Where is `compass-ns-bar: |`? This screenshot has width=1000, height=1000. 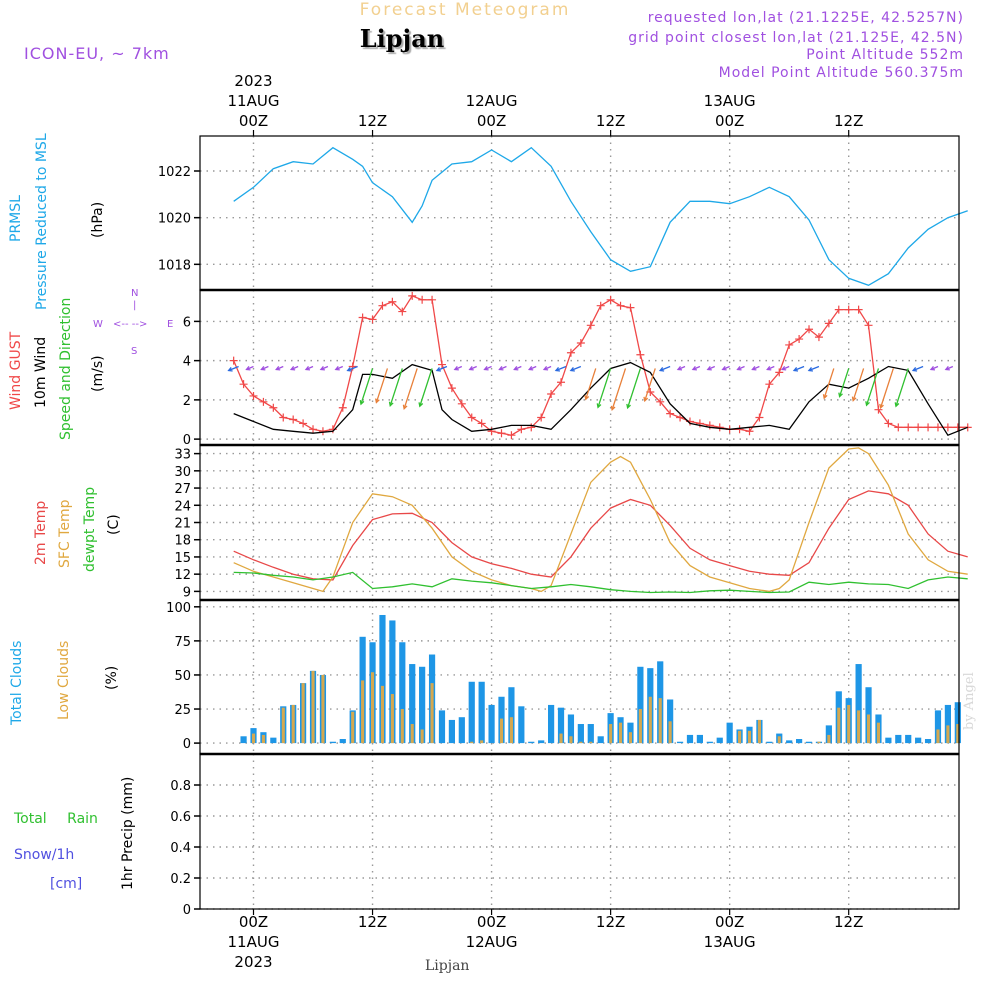
compass-ns-bar: | is located at coordinates (135, 305).